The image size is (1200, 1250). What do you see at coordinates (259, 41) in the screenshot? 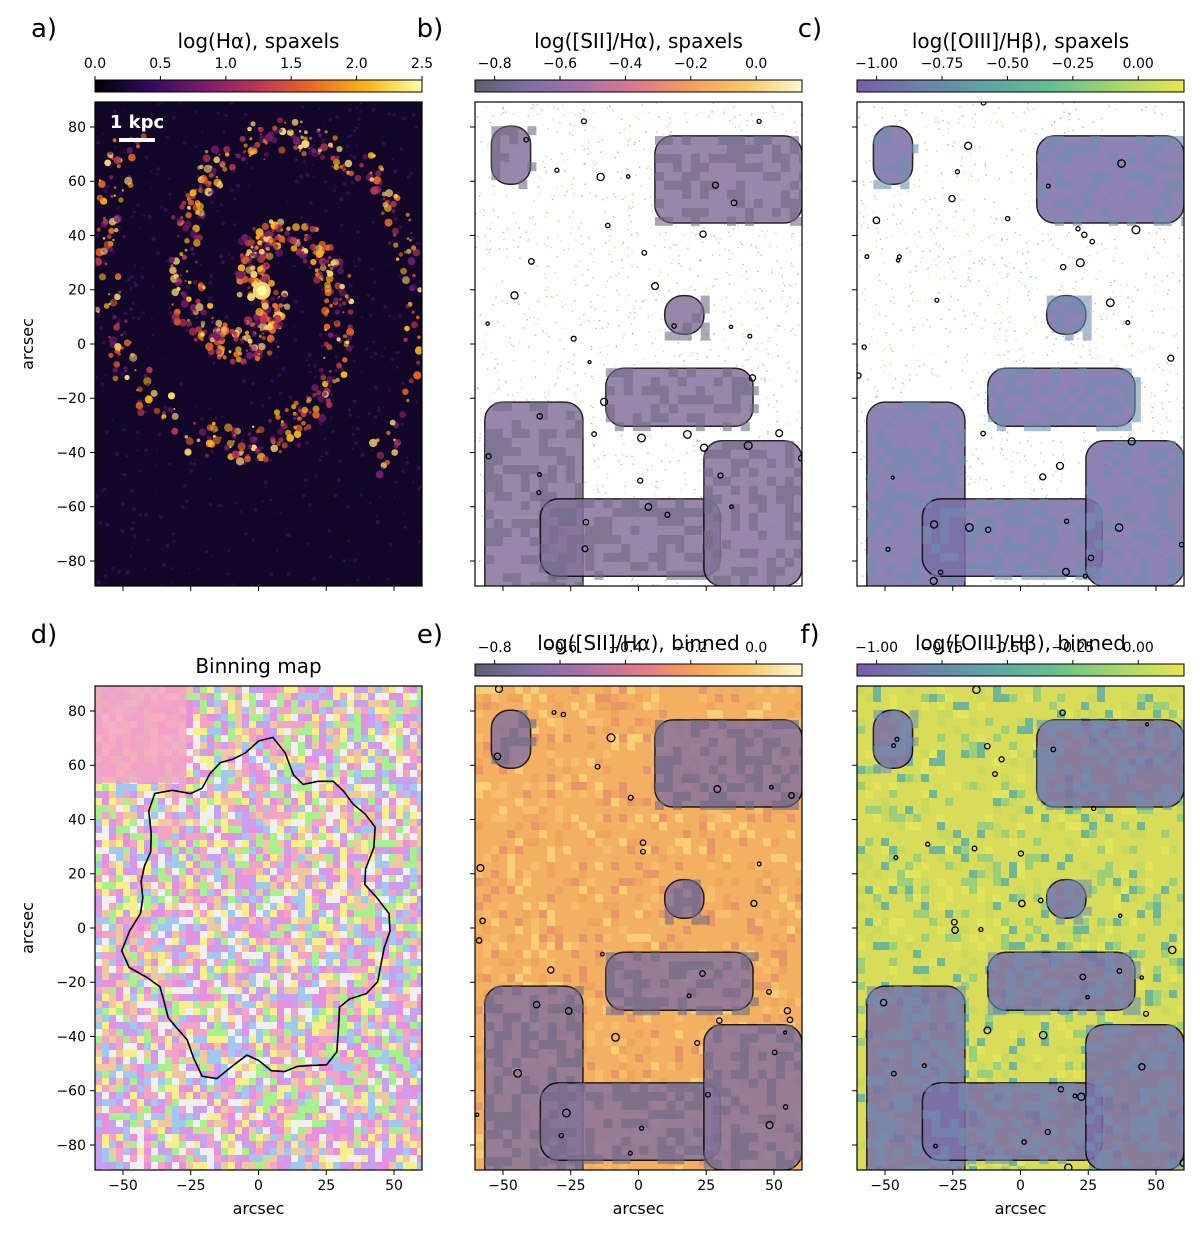
I see `panel-title-a: log(Hα), spaxels` at bounding box center [259, 41].